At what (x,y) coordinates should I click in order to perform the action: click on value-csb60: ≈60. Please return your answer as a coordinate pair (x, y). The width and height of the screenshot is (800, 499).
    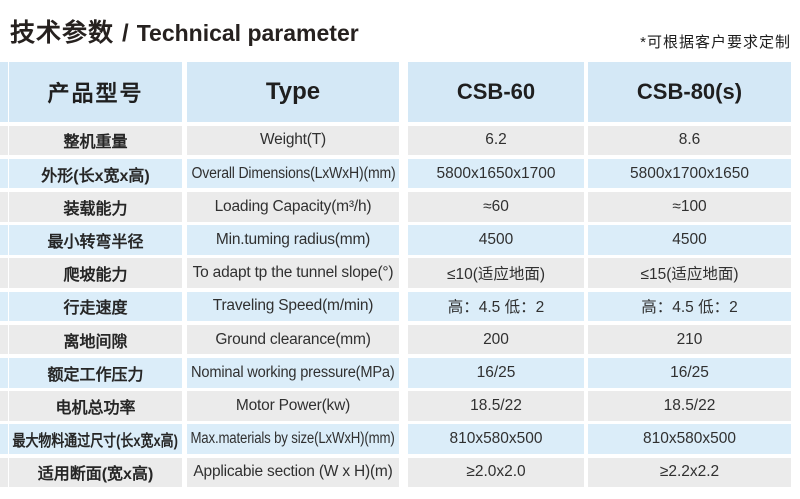
    Looking at the image, I should click on (496, 207).